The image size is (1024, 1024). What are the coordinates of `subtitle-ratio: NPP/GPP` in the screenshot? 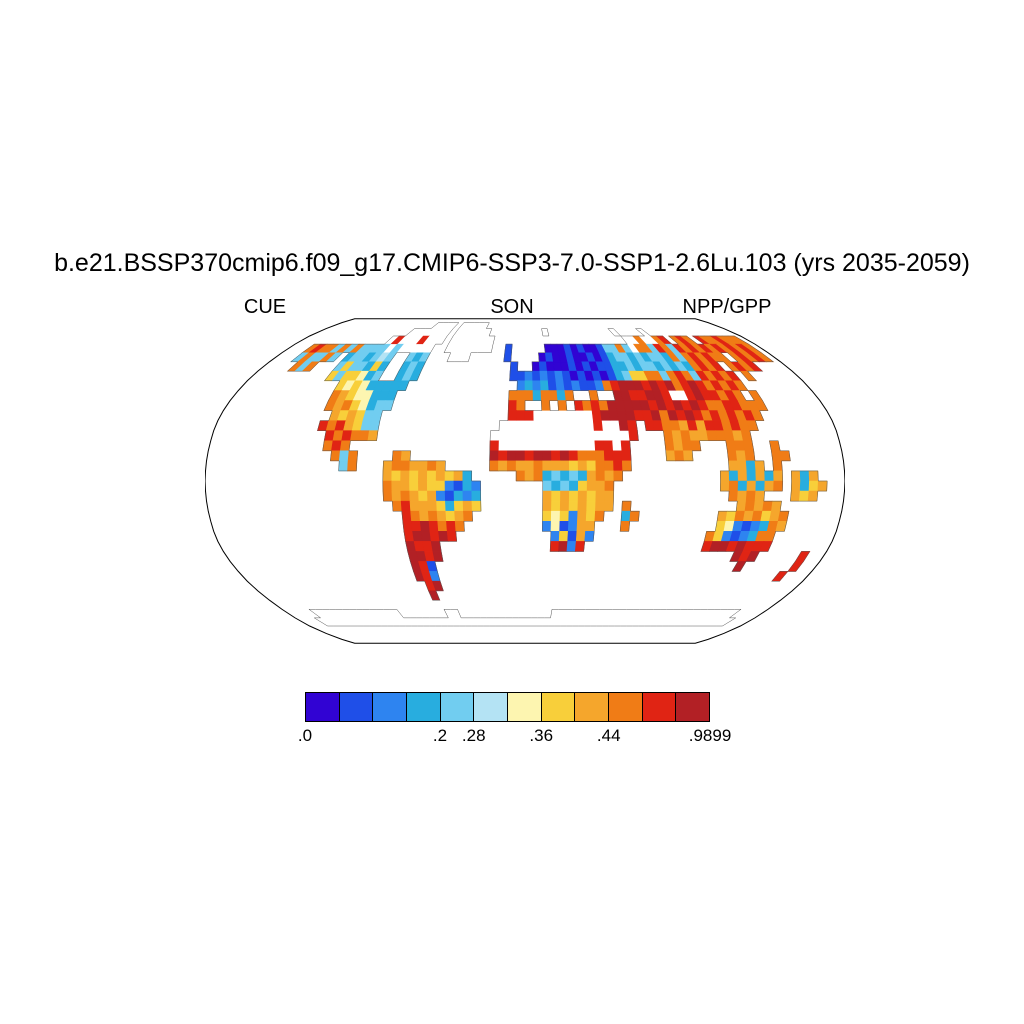 It's located at (727, 307).